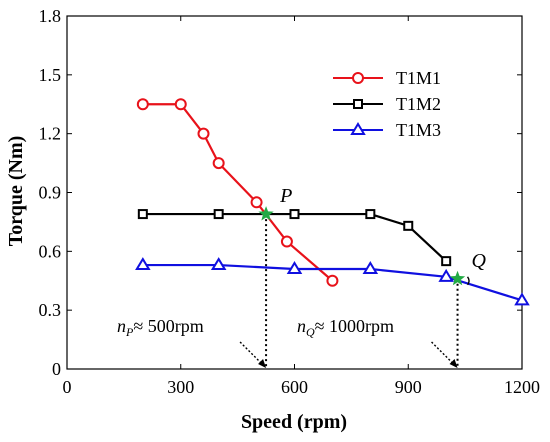  Describe the element at coordinates (479, 261) in the screenshot. I see `intersection-label-q: Q` at that location.